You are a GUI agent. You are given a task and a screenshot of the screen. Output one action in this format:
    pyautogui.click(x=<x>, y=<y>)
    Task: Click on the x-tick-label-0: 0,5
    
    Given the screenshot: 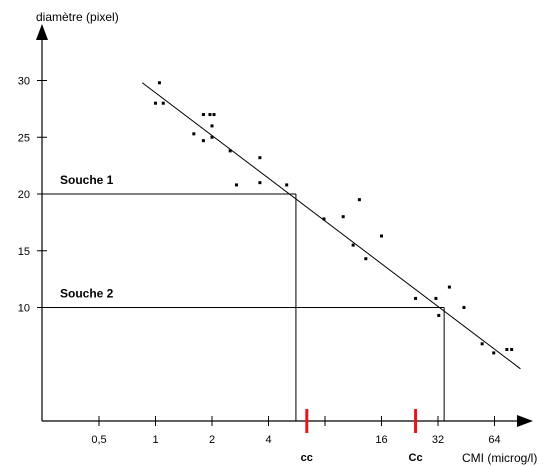 What is the action you would take?
    pyautogui.click(x=98, y=440)
    